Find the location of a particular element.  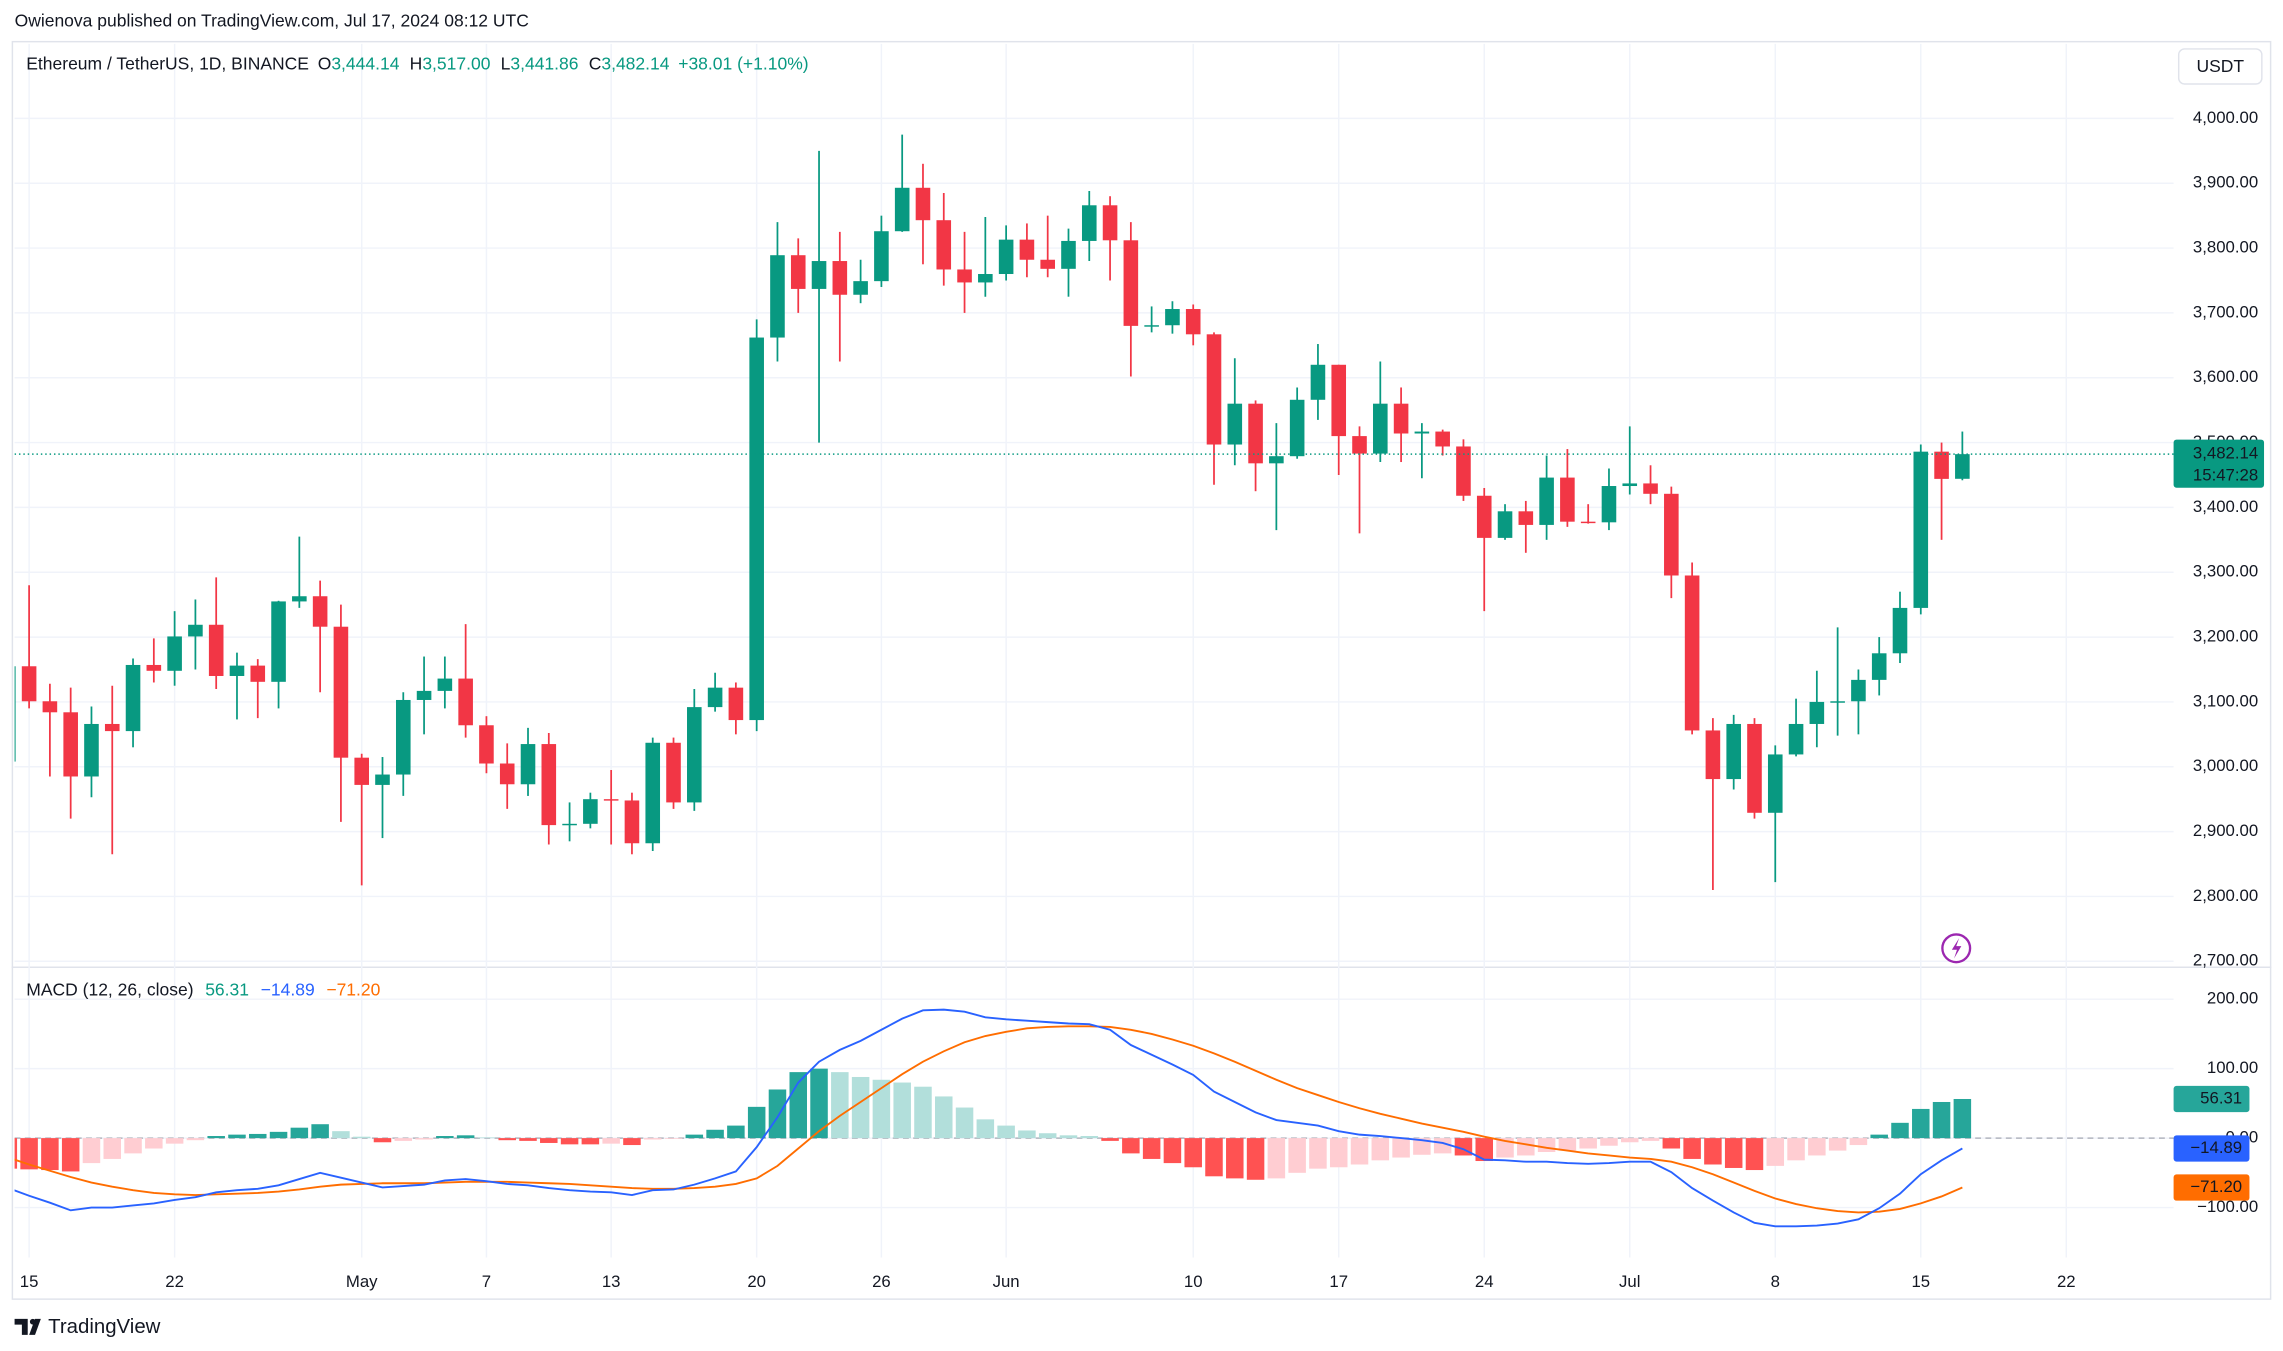

currency-label: USDT is located at coordinates (2220, 66).